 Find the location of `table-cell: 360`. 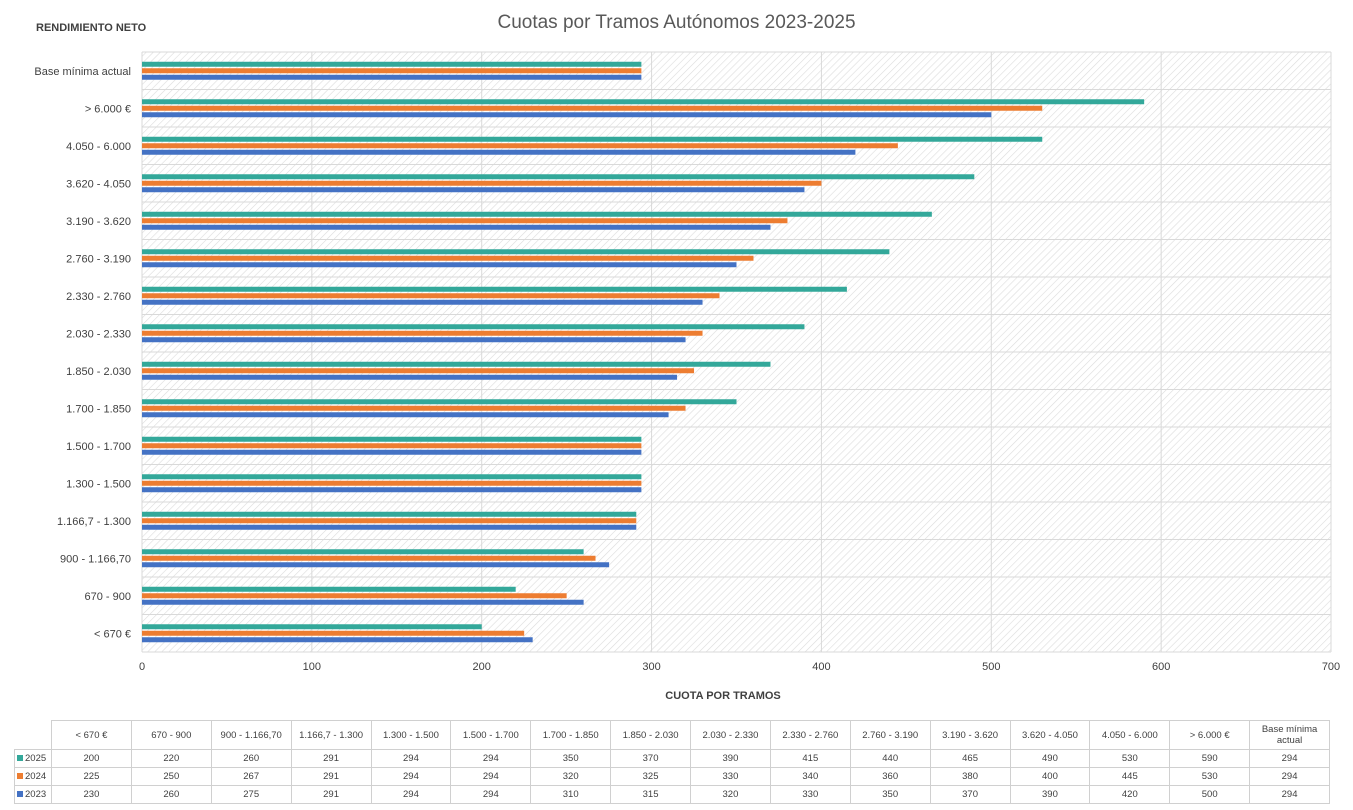

table-cell: 360 is located at coordinates (890, 776).